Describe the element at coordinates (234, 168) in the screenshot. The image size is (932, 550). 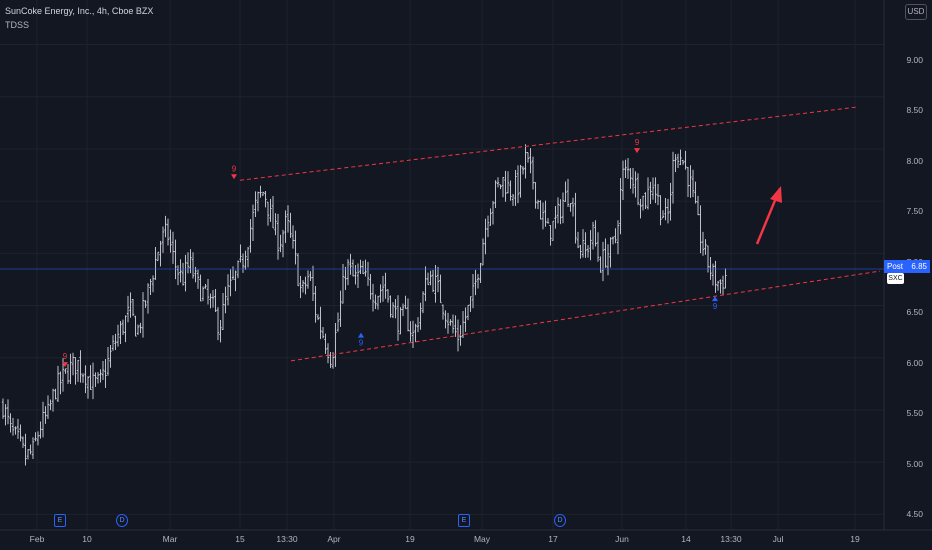
I see `td-count-label: 9` at that location.